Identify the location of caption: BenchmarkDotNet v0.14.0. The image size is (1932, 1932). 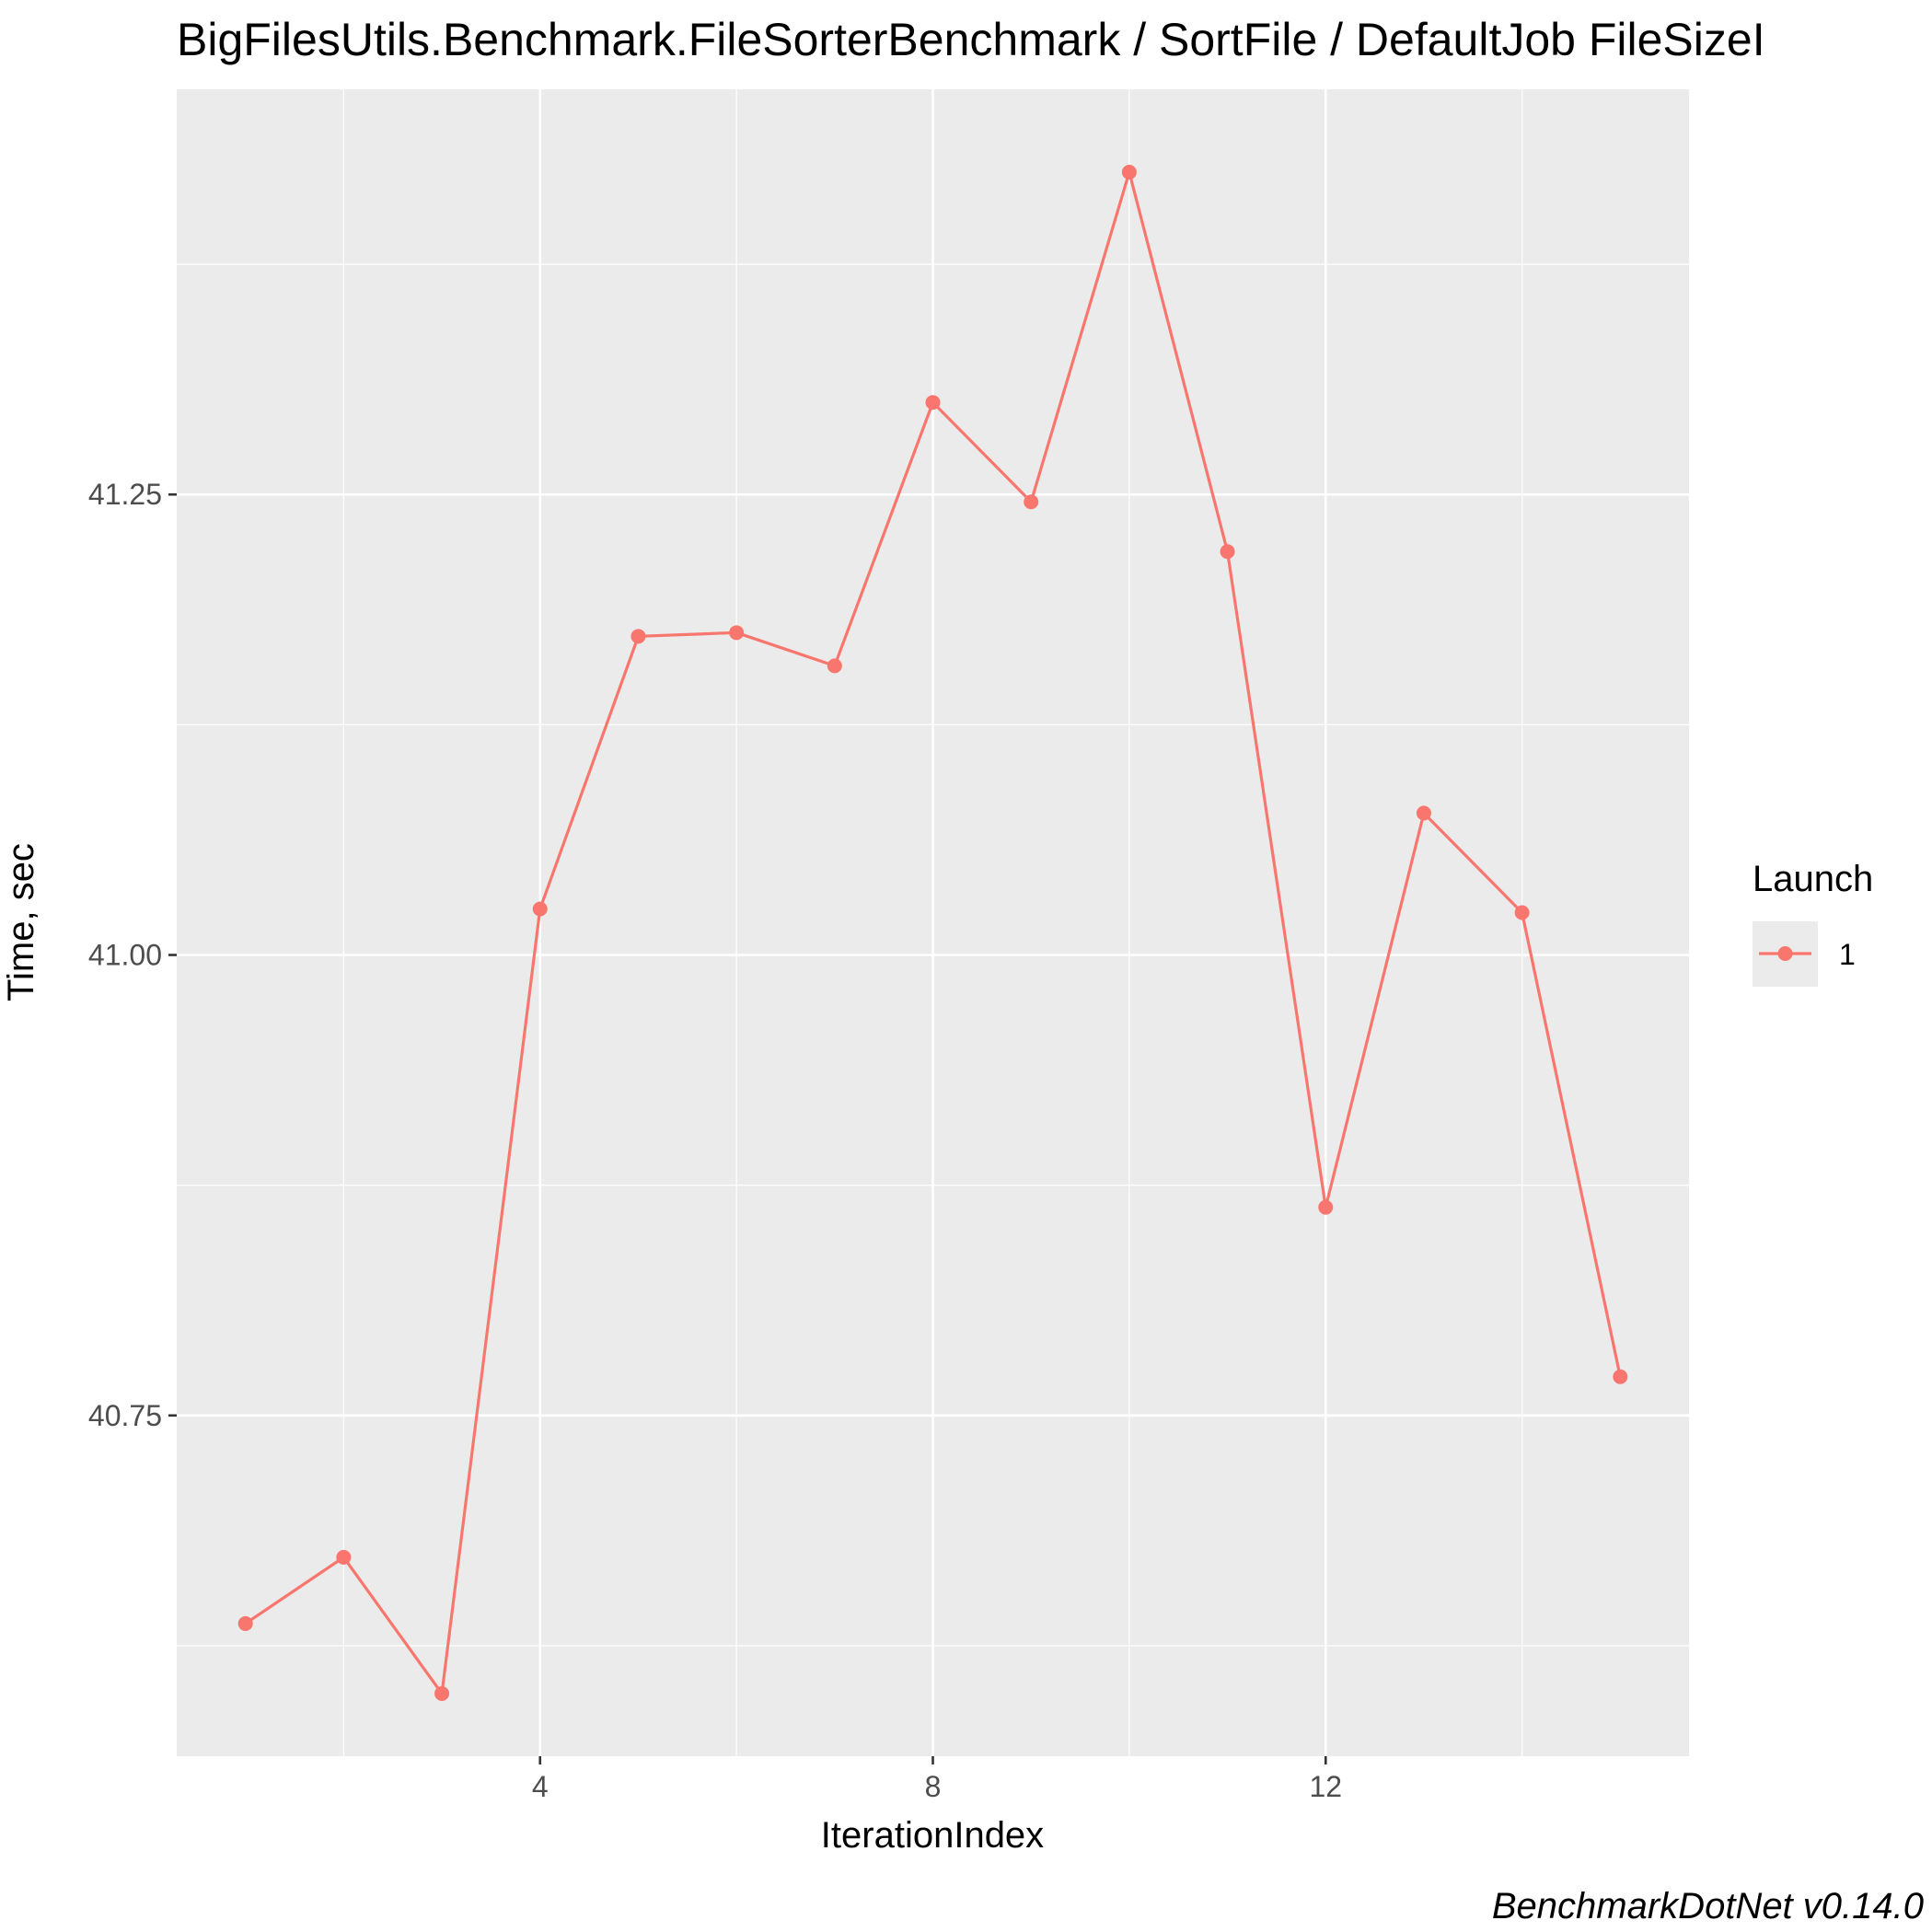
(1708, 1906).